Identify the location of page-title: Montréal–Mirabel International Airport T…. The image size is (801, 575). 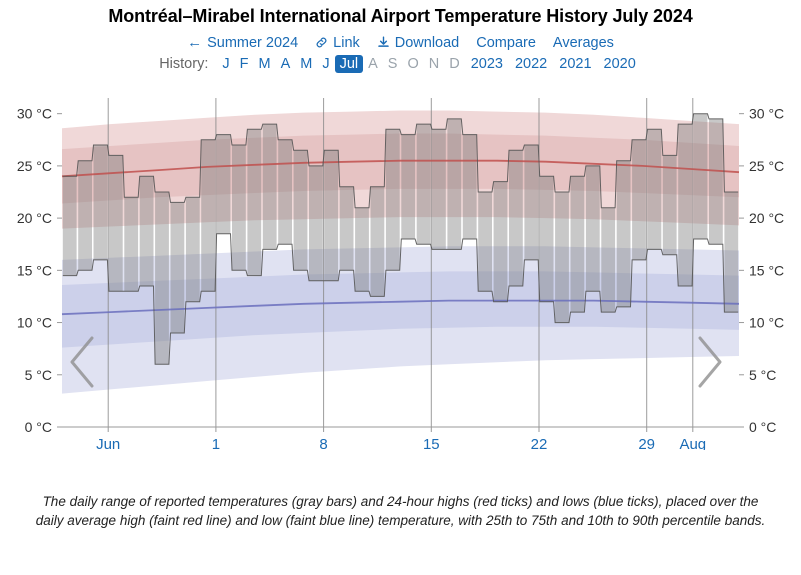
(400, 16).